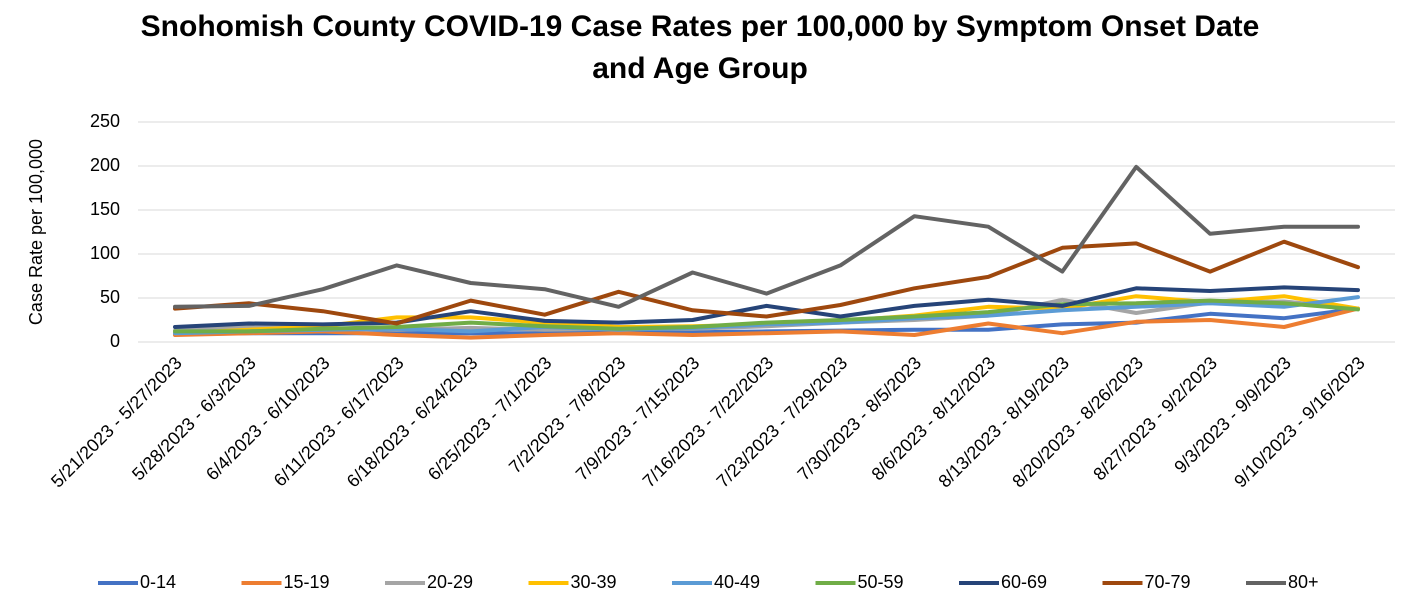  What do you see at coordinates (1303, 582) in the screenshot?
I see `legend-label: 80+` at bounding box center [1303, 582].